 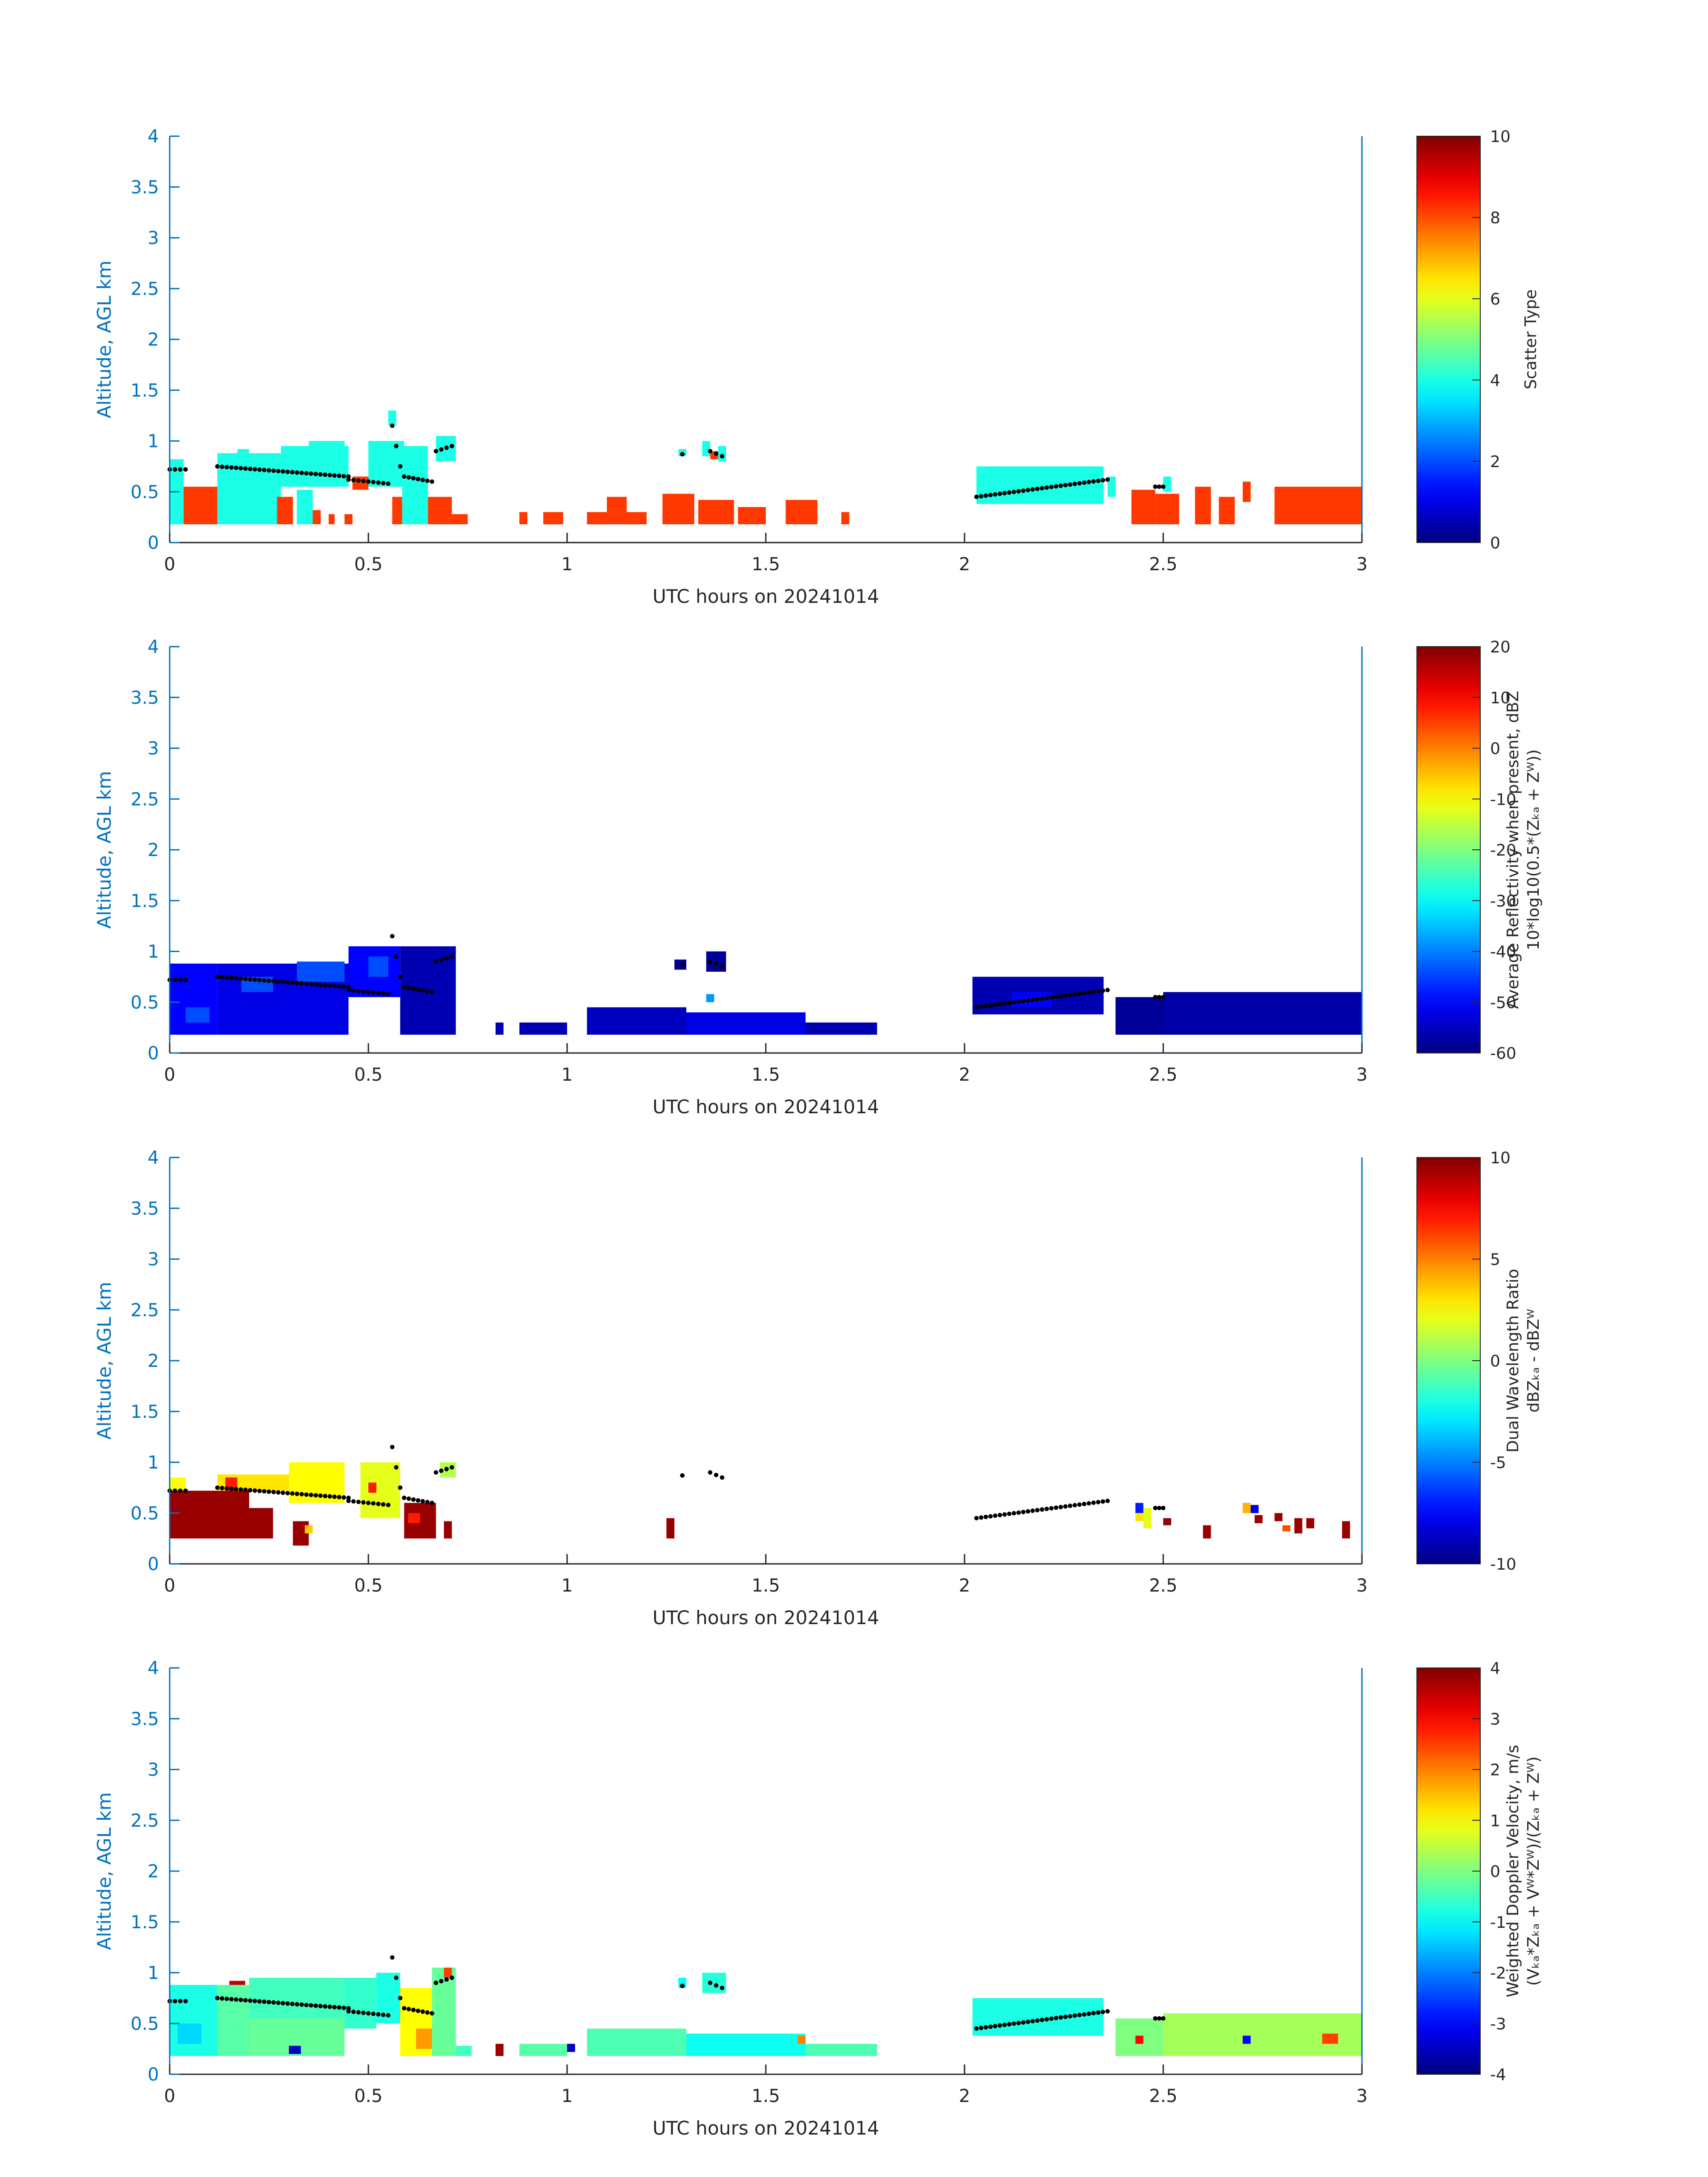 What do you see at coordinates (153, 1564) in the screenshot?
I see `y-tick-label: 0` at bounding box center [153, 1564].